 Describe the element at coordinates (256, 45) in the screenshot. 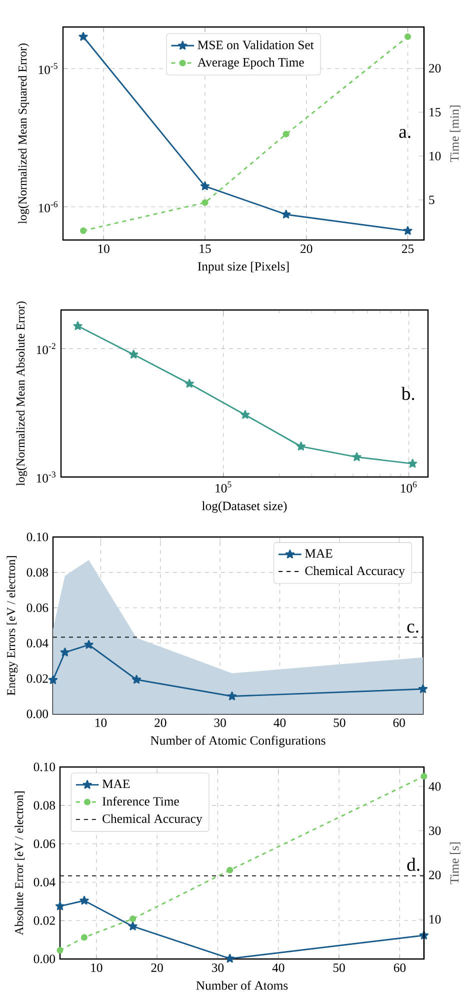

I see `legend-label: MSE on Validation Set` at that location.